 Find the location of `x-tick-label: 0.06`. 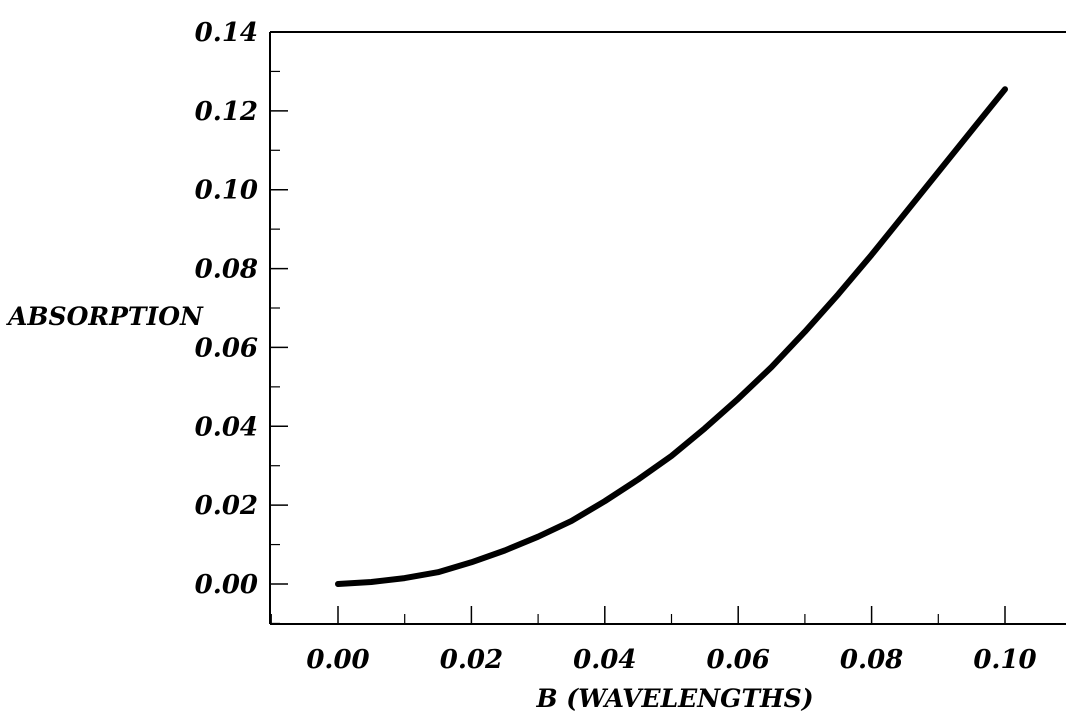

x-tick-label: 0.06 is located at coordinates (738, 660).